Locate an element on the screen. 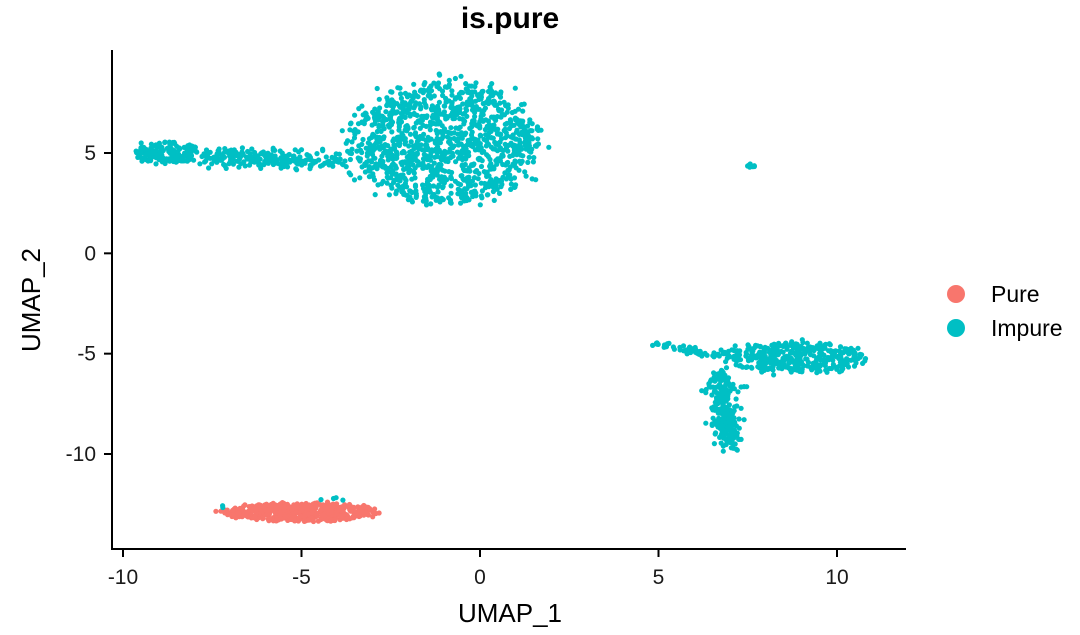 Image resolution: width=1080 pixels, height=635 pixels. x-axis-label: UMAP_1 is located at coordinates (510, 613).